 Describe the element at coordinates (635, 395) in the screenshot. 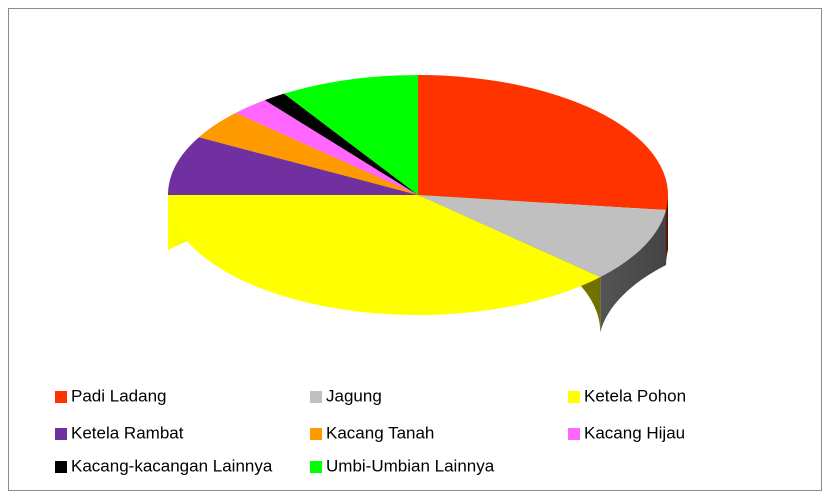

I see `legend-label: Ketela Pohon` at that location.